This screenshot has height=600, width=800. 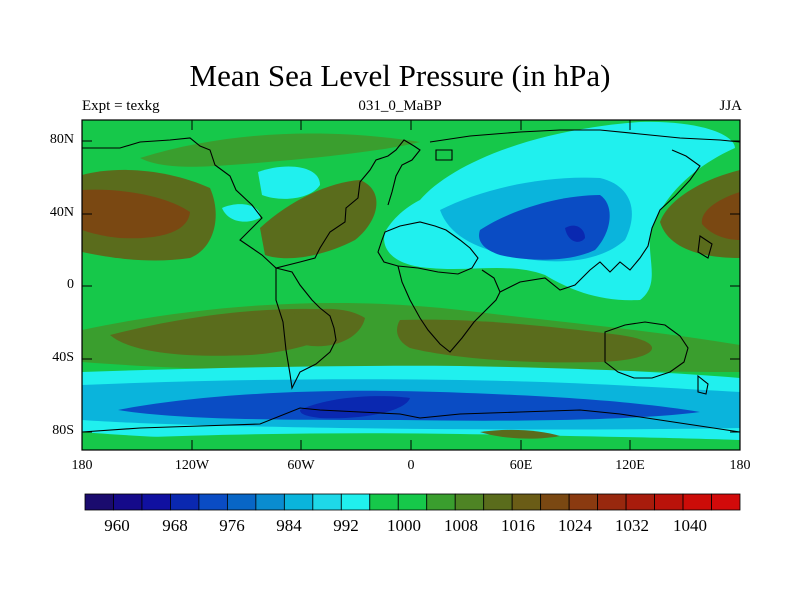 What do you see at coordinates (630, 465) in the screenshot?
I see `lon-label: 120E` at bounding box center [630, 465].